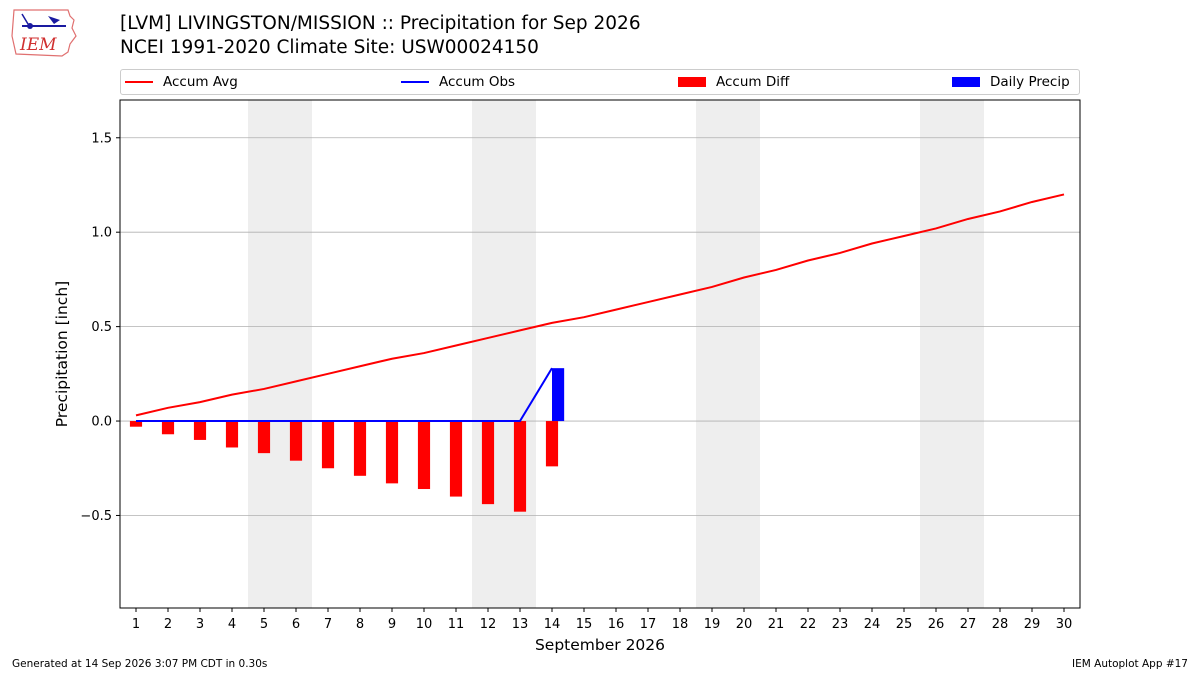 This screenshot has width=1200, height=675. What do you see at coordinates (968, 624) in the screenshot?
I see `xtick-label-27: 27` at bounding box center [968, 624].